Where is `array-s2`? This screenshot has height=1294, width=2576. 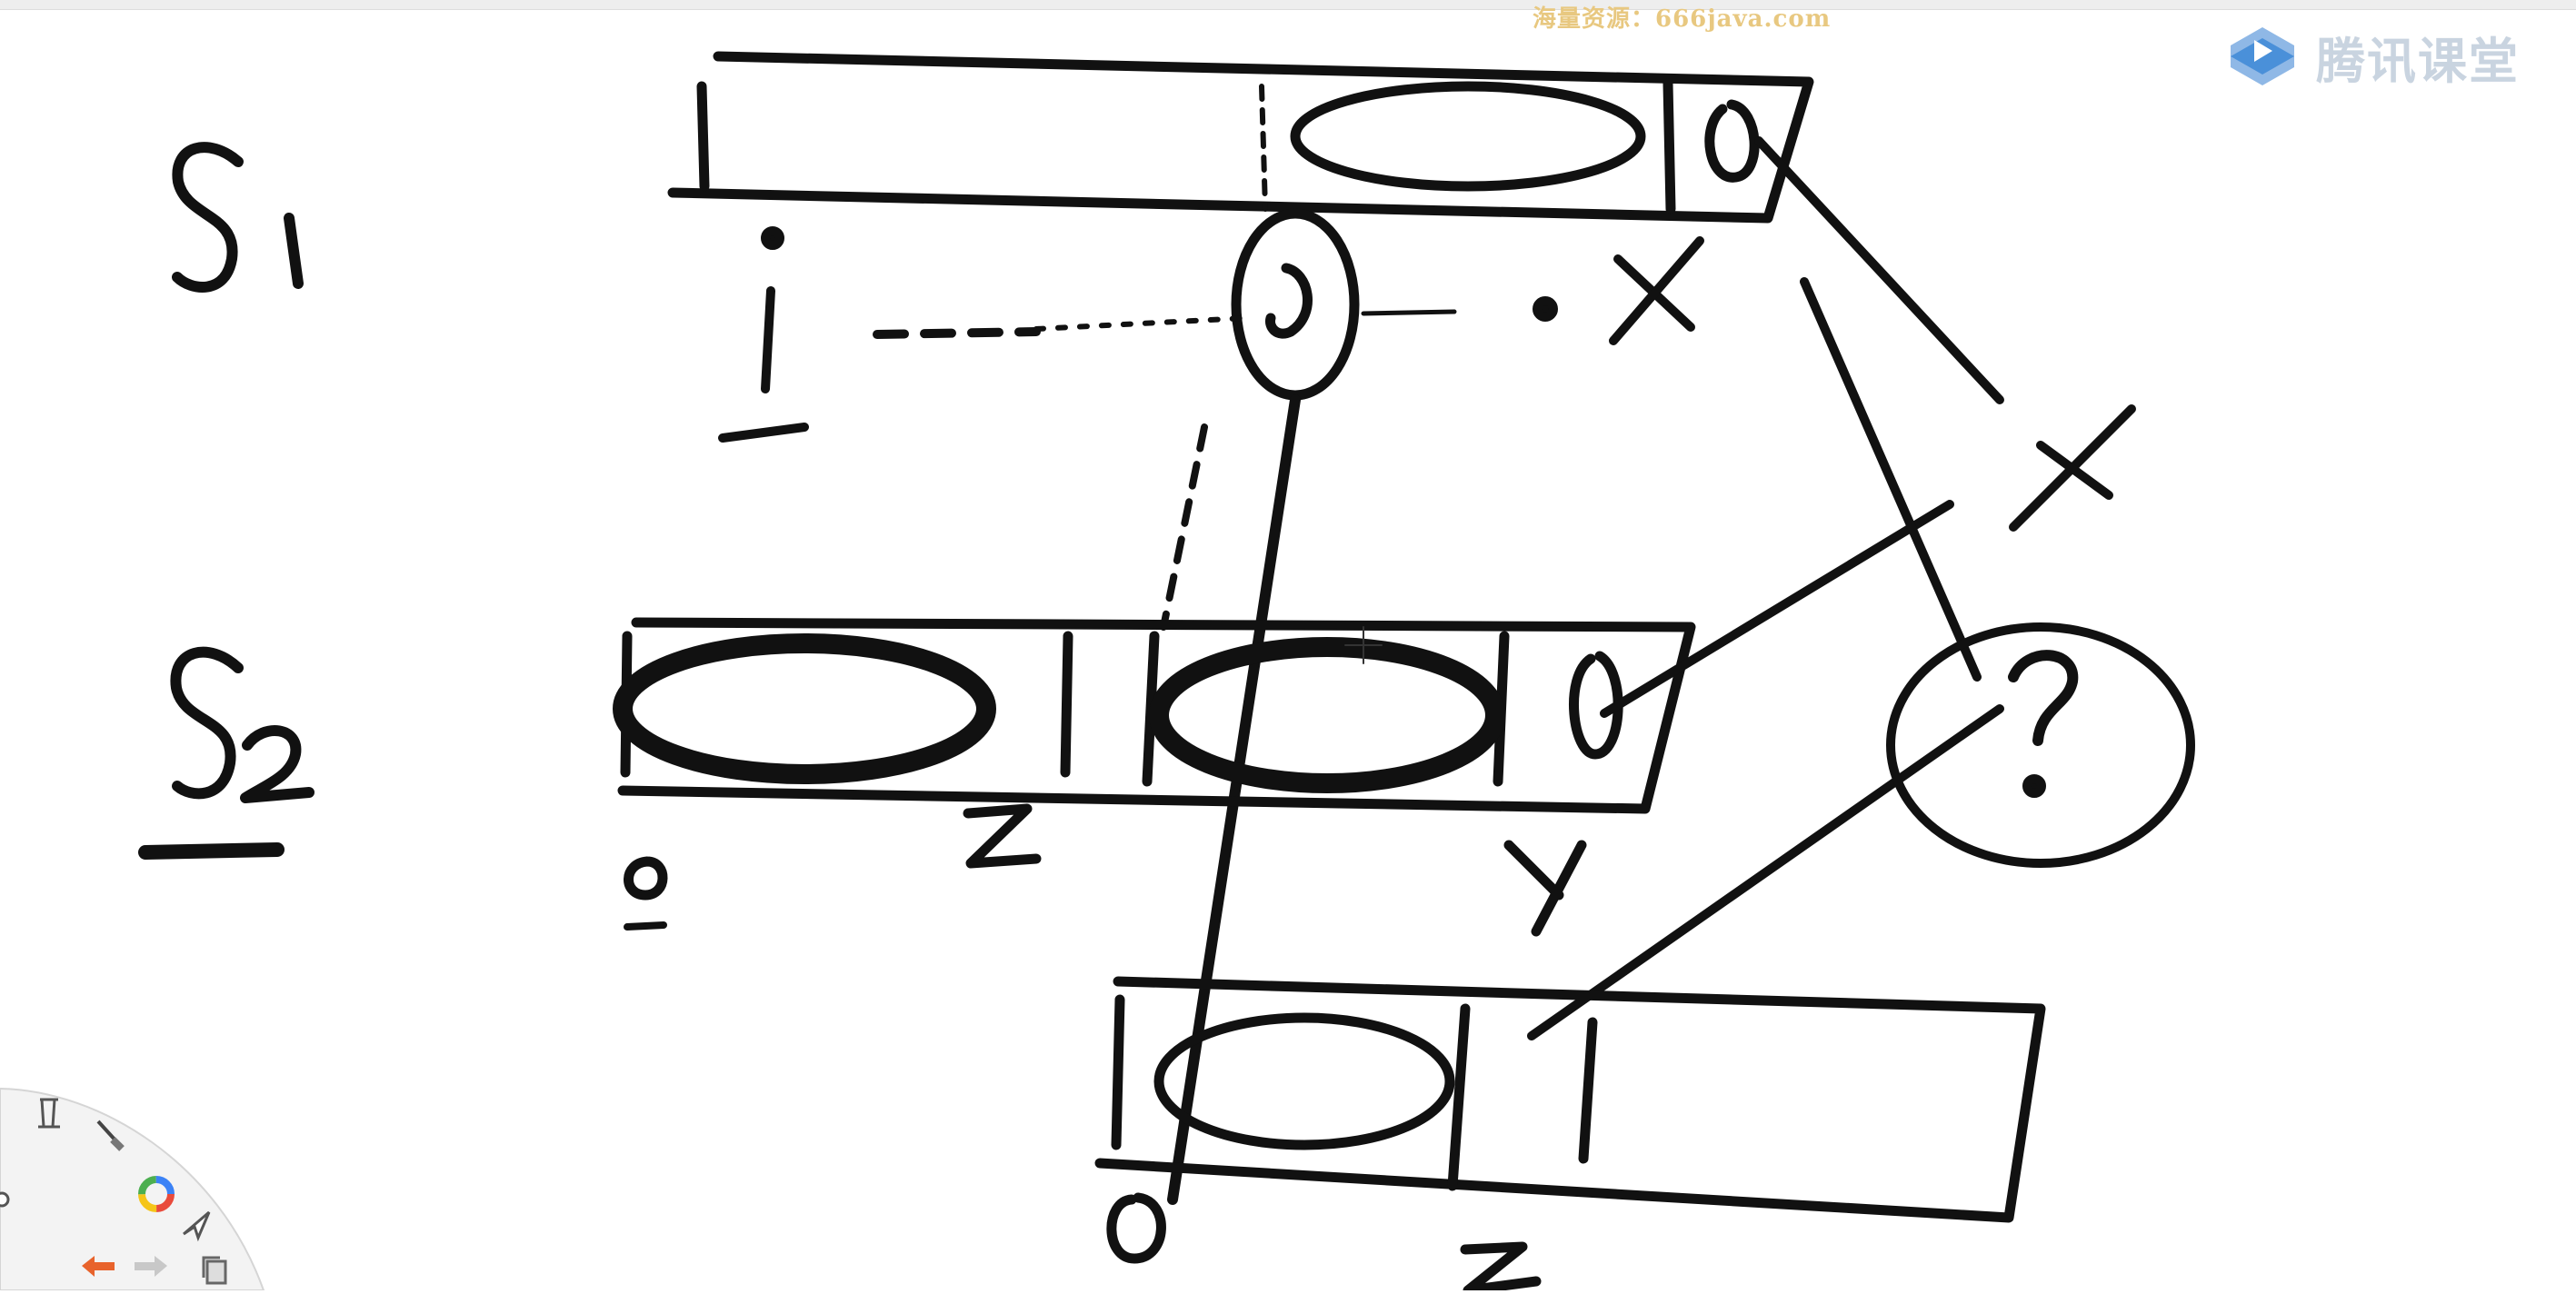 array-s2 is located at coordinates (1154, 715).